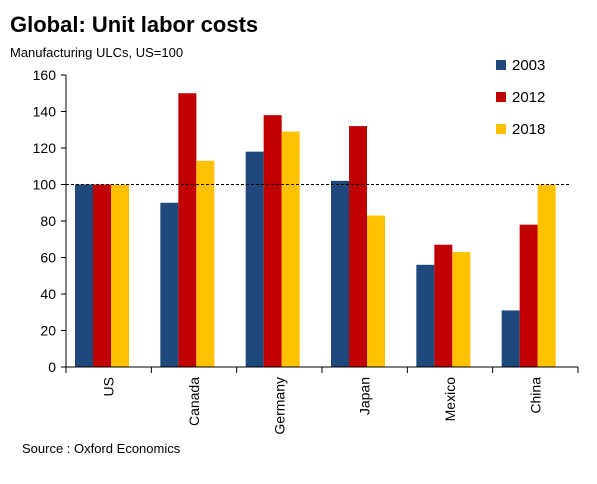 Image resolution: width=597 pixels, height=484 pixels. What do you see at coordinates (461, 309) in the screenshot?
I see `bar-mexico-2018` at bounding box center [461, 309].